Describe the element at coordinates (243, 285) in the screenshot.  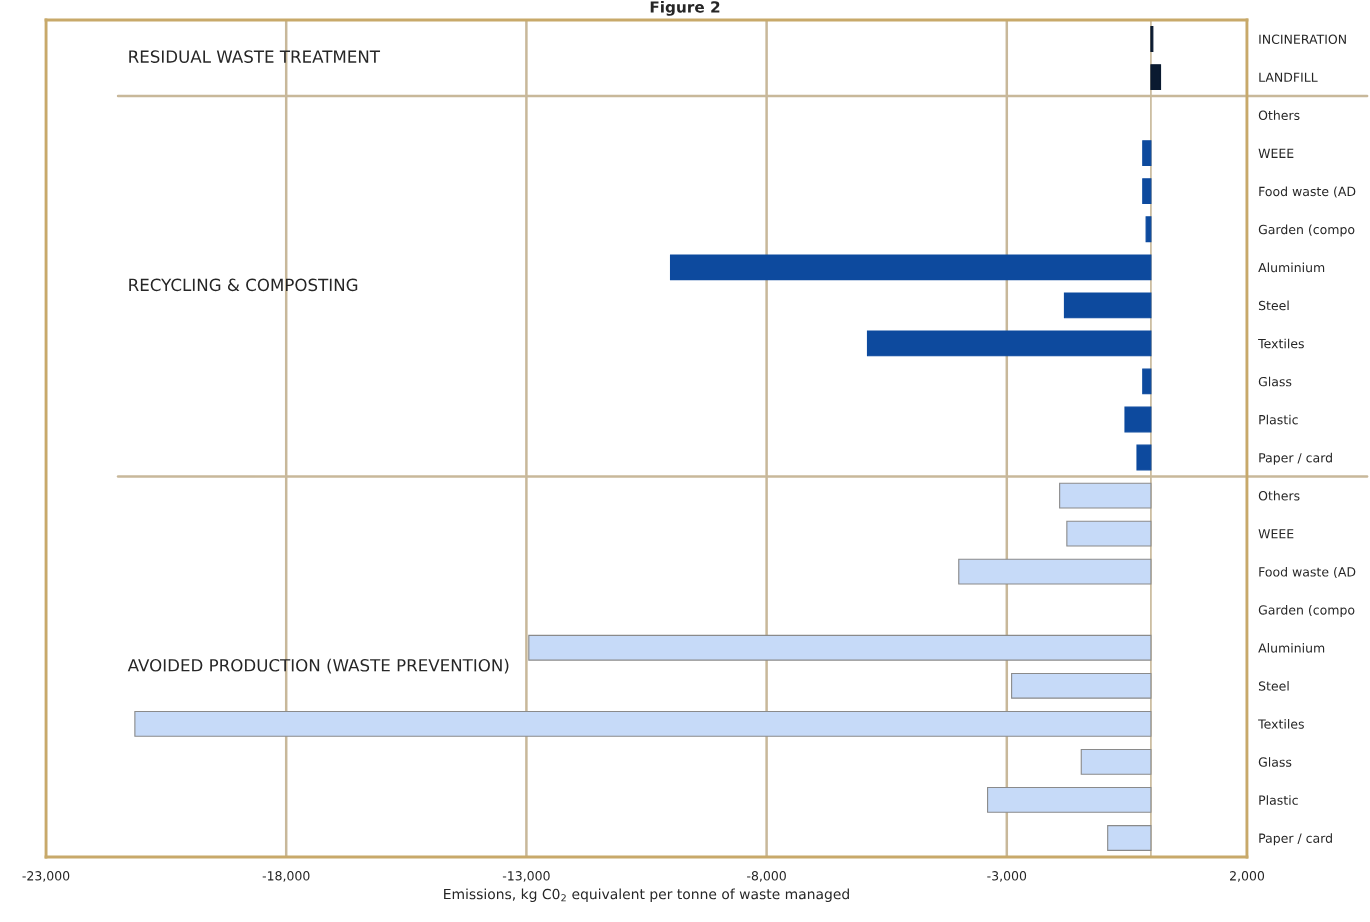
I see `annotation: RECYCLING & COMPOSTING` at that location.